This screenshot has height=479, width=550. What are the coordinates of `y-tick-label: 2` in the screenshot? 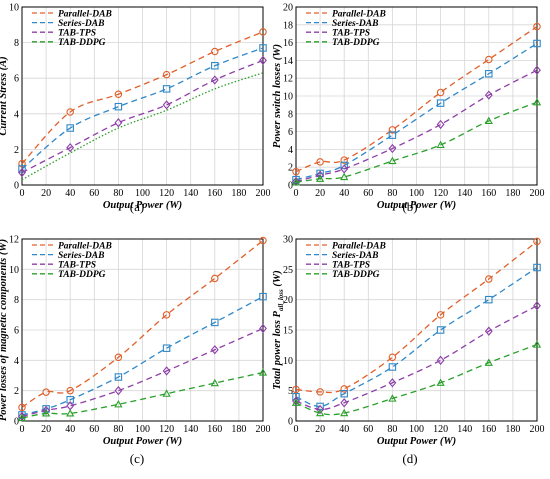 It's located at (16, 150).